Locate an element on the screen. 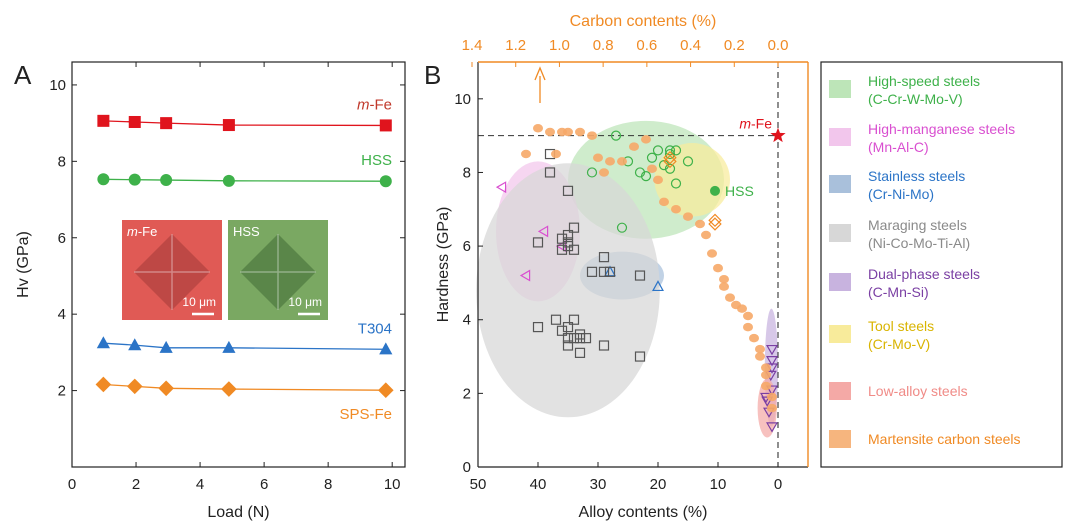 The image size is (1080, 527). legend-label: Maraging steels is located at coordinates (917, 225).